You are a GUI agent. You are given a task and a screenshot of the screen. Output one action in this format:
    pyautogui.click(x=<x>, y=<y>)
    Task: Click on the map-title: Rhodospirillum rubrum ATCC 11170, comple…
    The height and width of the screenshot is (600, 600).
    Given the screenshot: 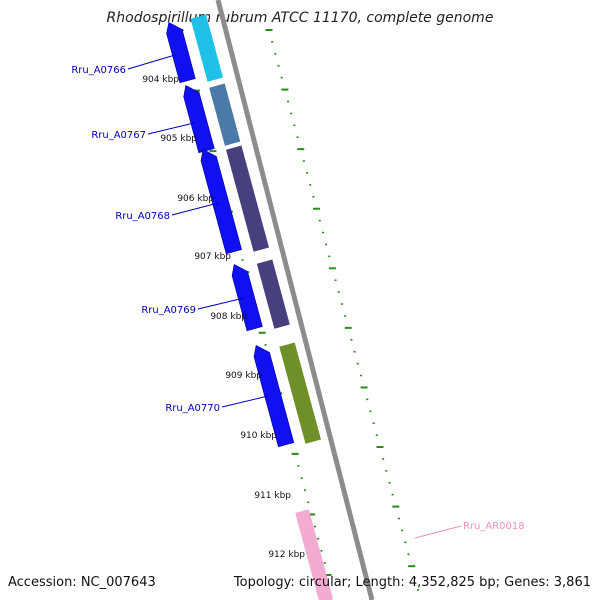 What is the action you would take?
    pyautogui.click(x=300, y=18)
    